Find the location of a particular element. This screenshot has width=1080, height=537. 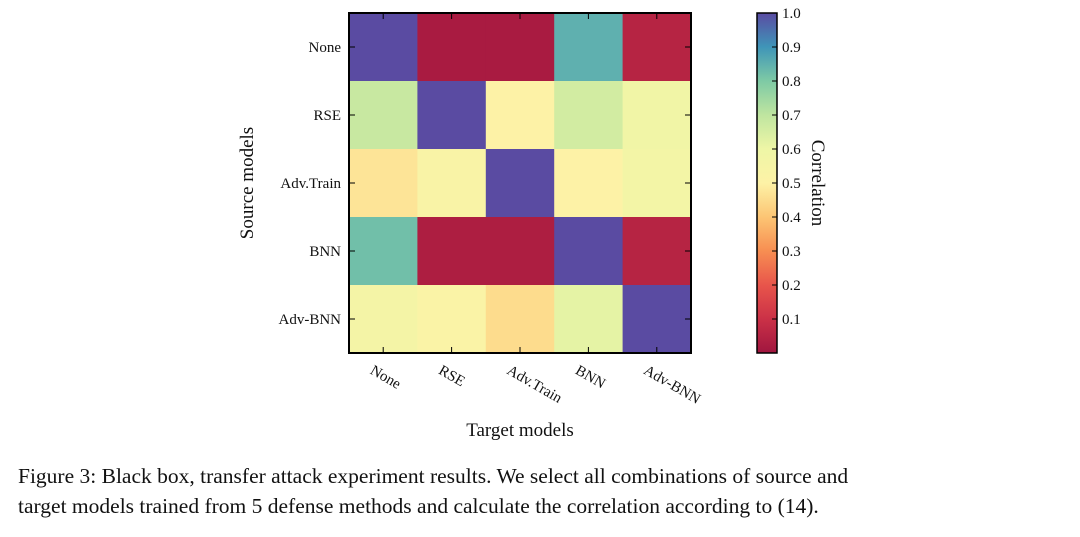

colorbar-label: Correlation is located at coordinates (817, 183).